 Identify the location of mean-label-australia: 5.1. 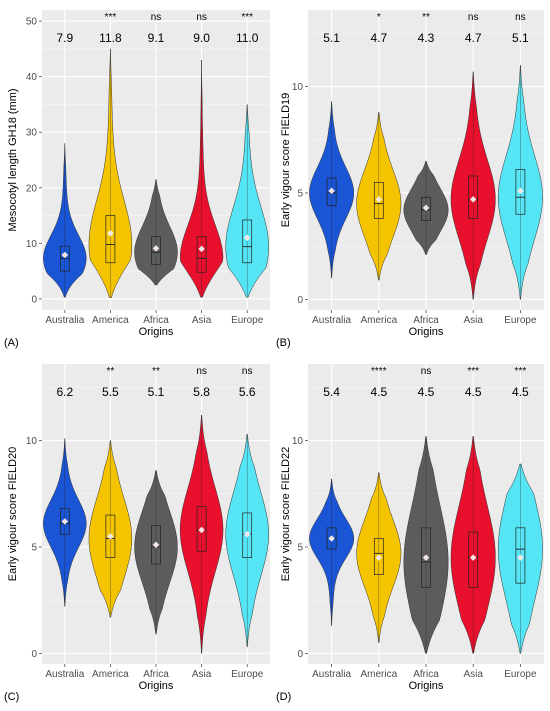
(331, 38).